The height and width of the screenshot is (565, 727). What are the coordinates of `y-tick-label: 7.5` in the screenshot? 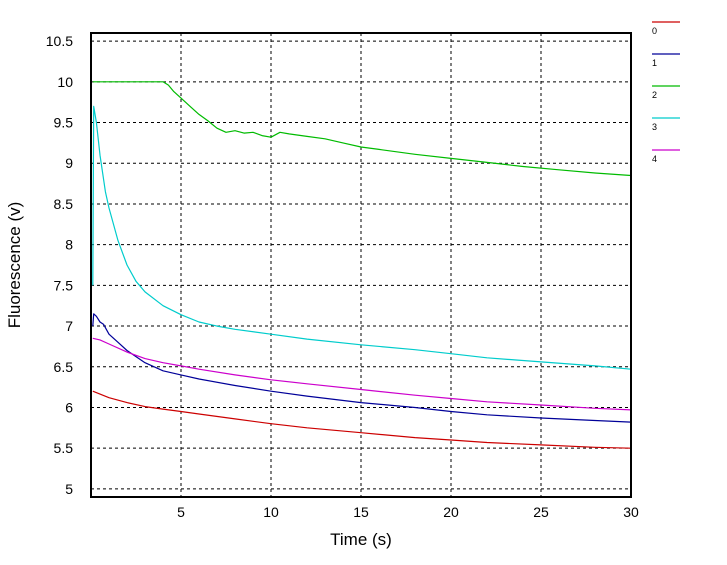 It's located at (64, 285).